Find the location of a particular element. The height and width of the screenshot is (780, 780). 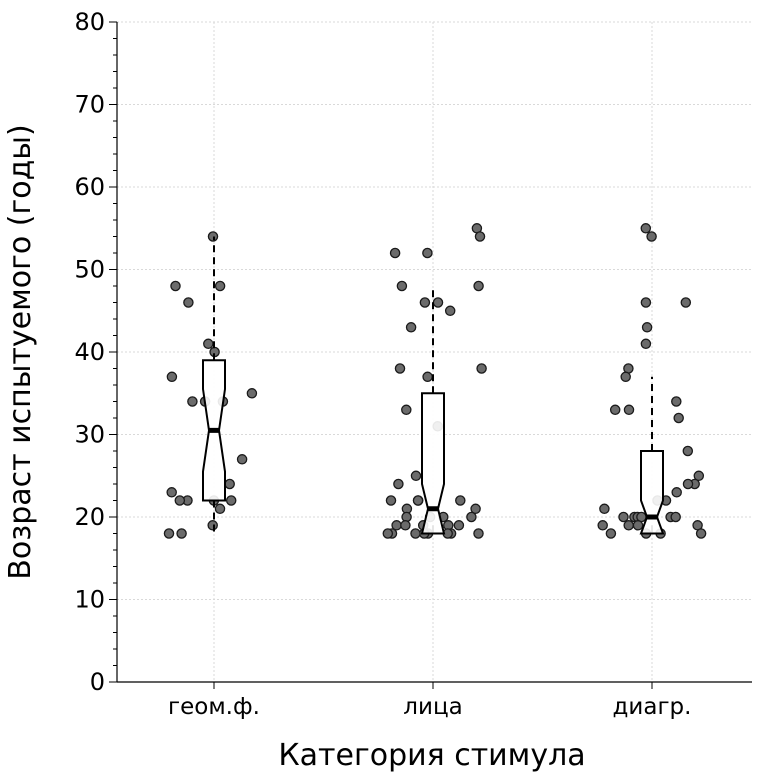

y-tick-label: 60 is located at coordinates (89, 187).